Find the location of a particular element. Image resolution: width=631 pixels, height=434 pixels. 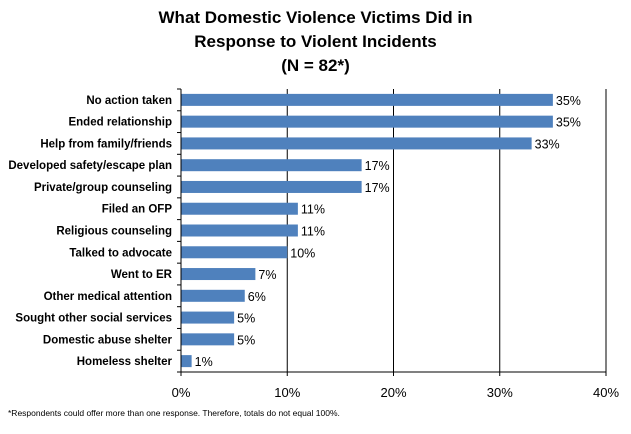

value-label-6: 11% is located at coordinates (313, 232).